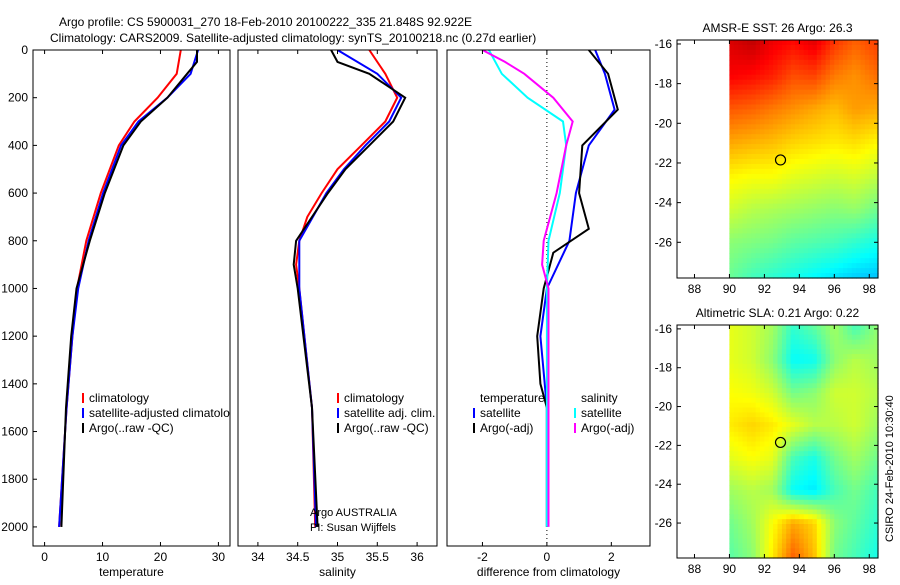 This screenshot has width=900, height=585. I want to click on y-tick-label: -20, so click(664, 407).